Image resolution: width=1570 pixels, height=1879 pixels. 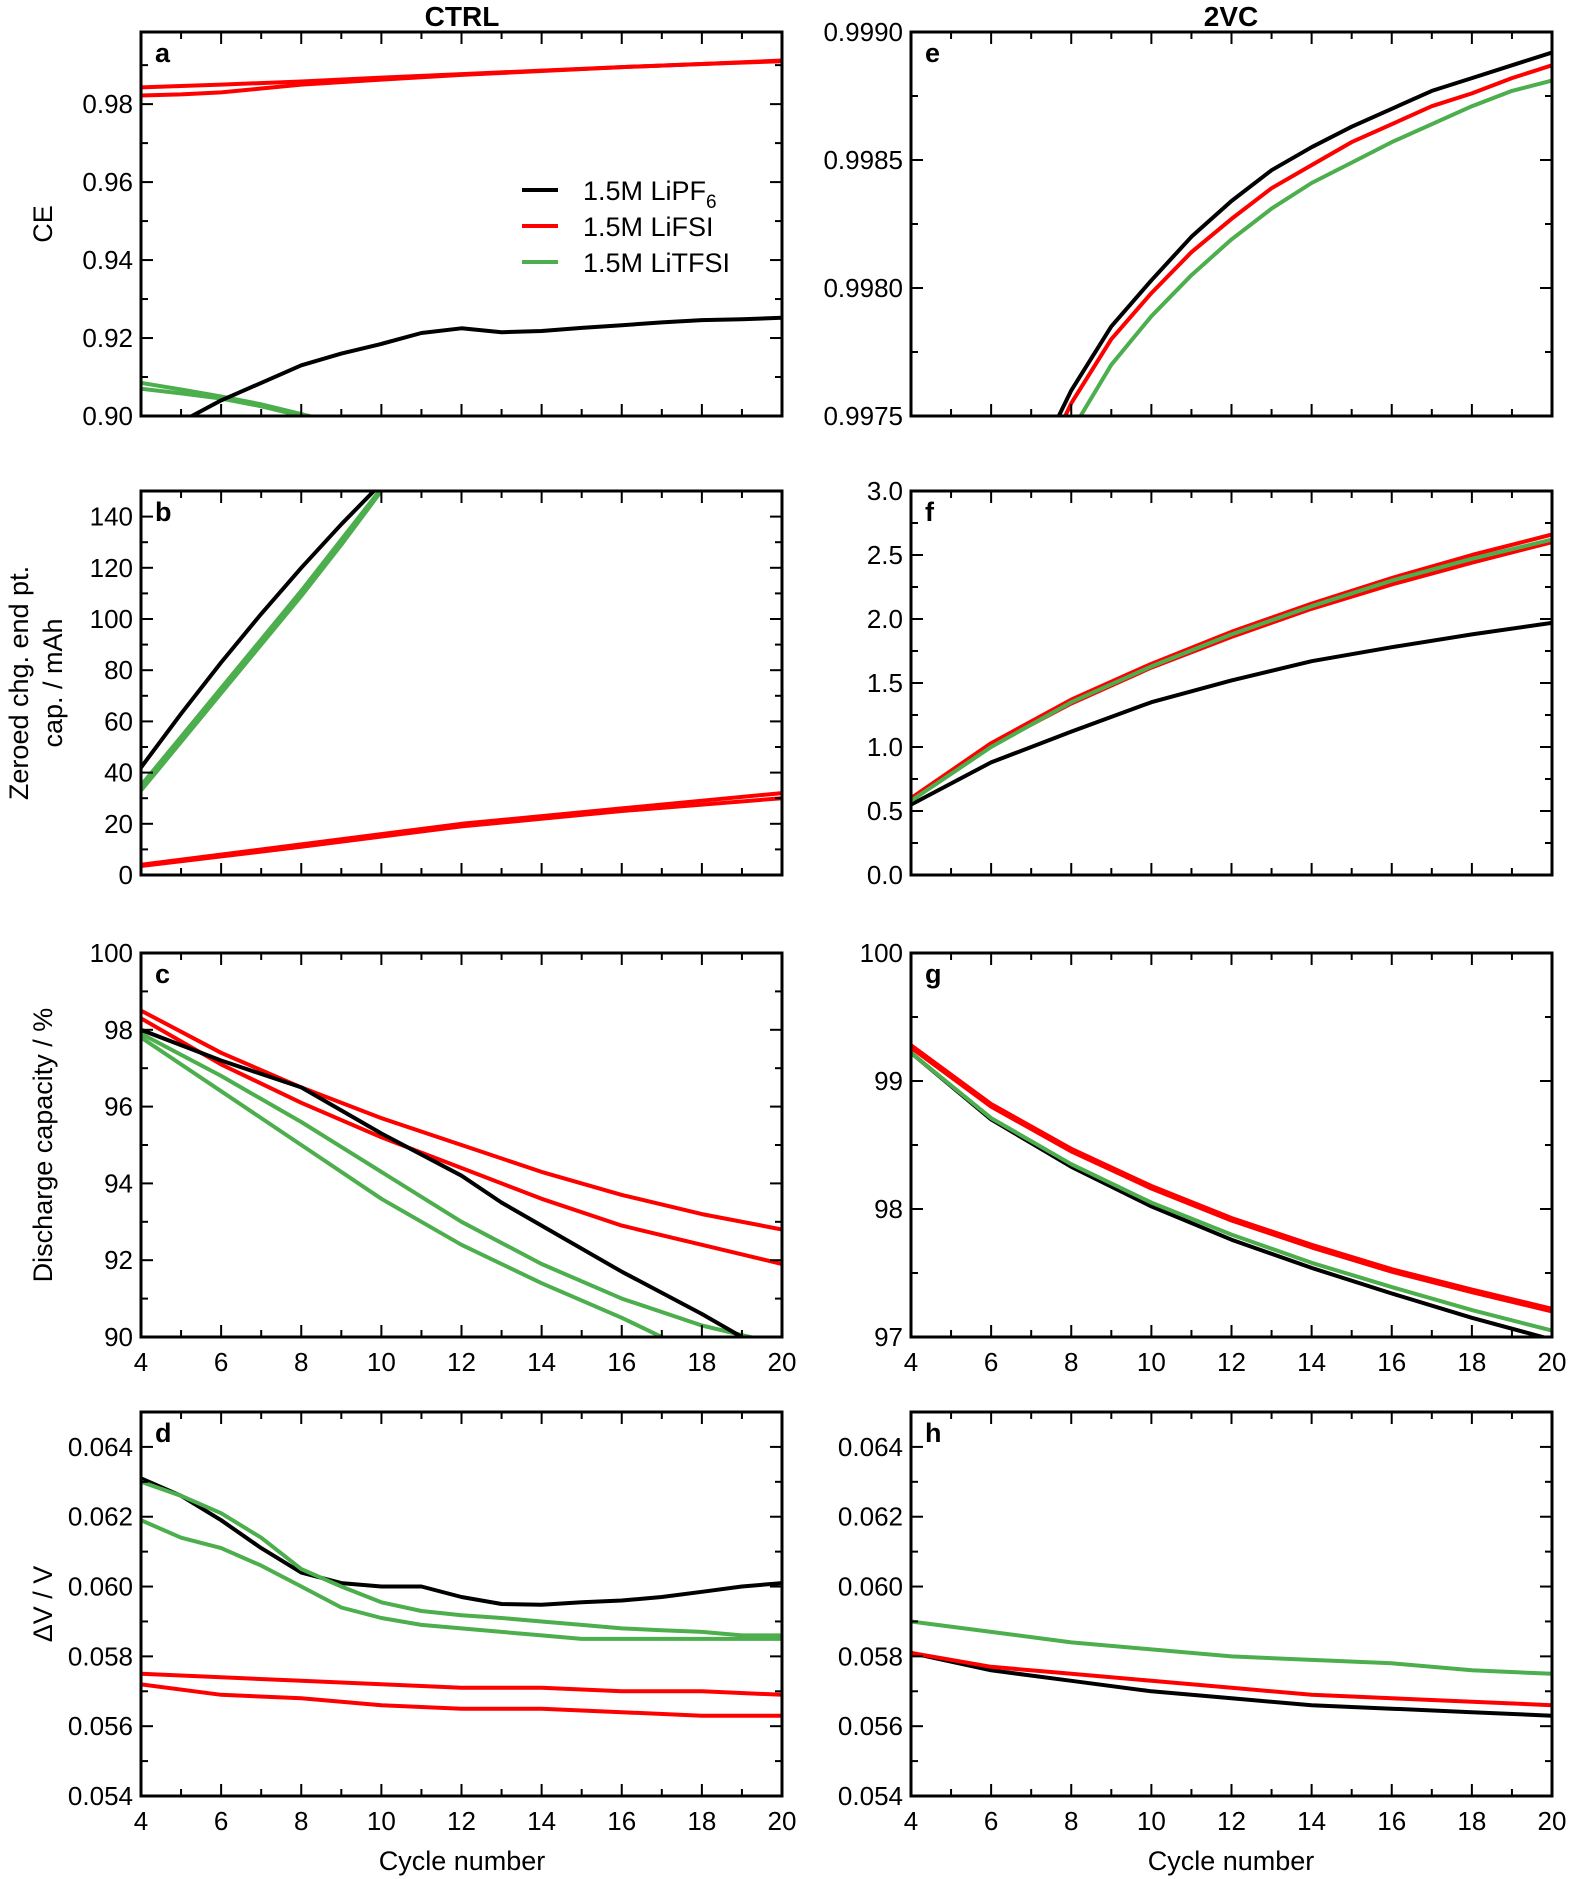 I want to click on y-tick-label: 0.060, so click(x=870, y=1587).